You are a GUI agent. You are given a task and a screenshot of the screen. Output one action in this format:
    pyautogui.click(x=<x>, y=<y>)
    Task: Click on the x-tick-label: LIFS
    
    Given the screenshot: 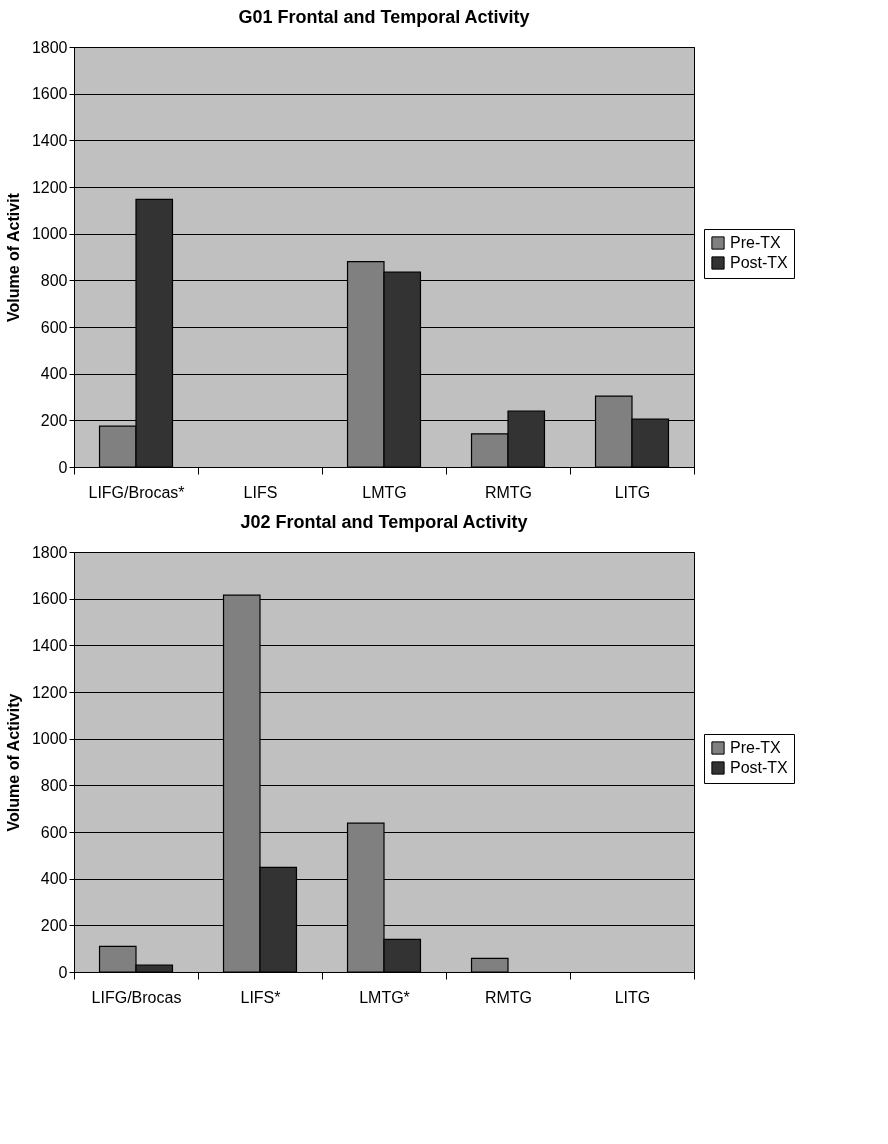 What is the action you would take?
    pyautogui.click(x=260, y=492)
    